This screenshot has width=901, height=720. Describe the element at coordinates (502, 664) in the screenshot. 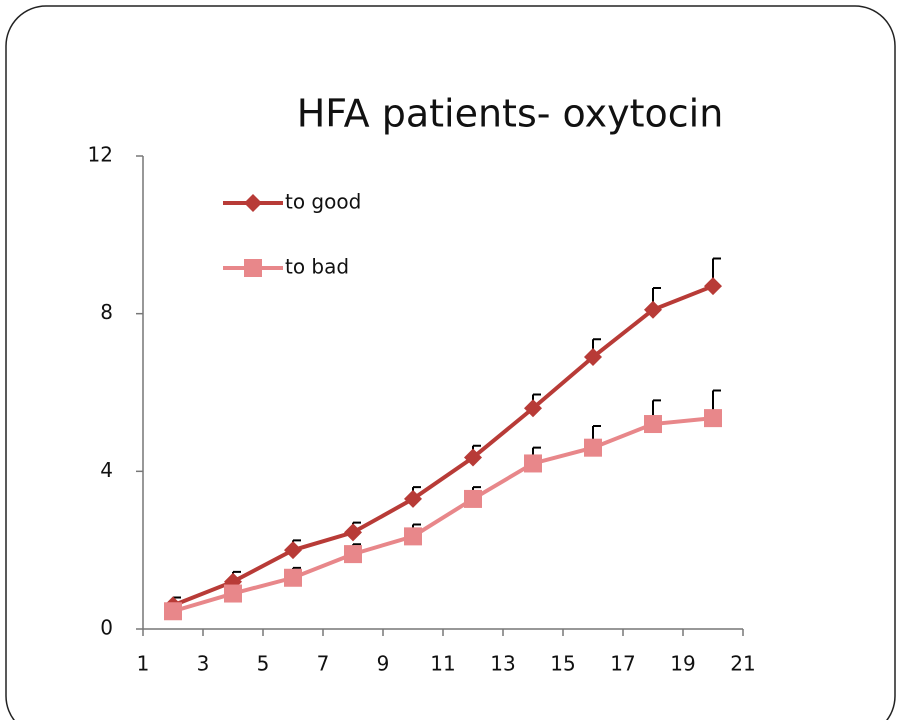

I see `x-tick-label: 13` at that location.